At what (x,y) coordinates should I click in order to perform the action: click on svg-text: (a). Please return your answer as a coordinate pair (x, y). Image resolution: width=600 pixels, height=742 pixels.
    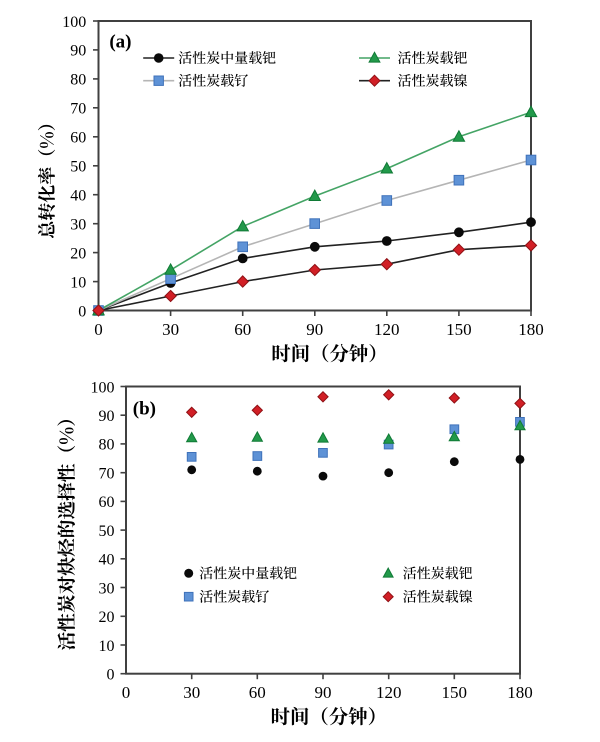
    Looking at the image, I should click on (120, 42).